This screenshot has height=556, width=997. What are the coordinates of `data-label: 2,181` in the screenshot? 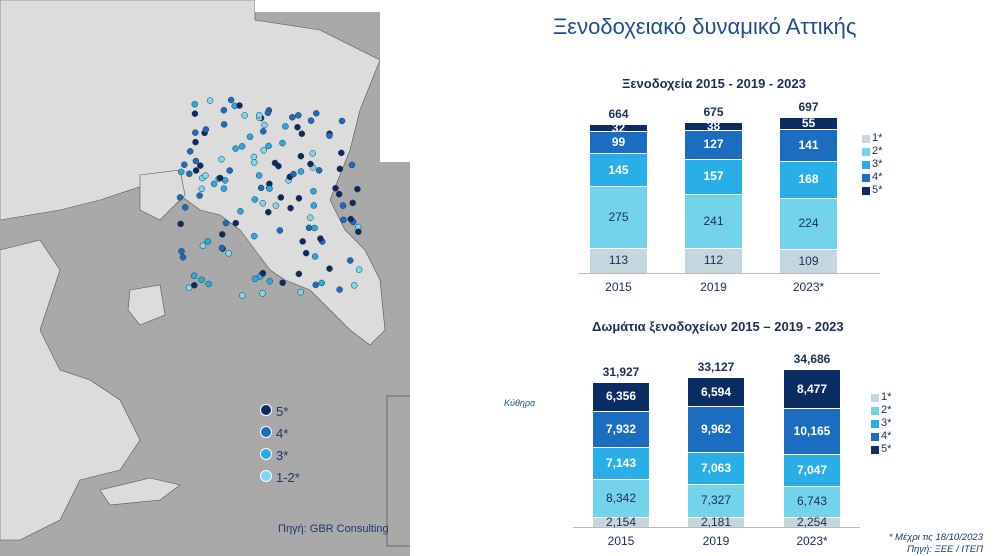 It's located at (716, 522).